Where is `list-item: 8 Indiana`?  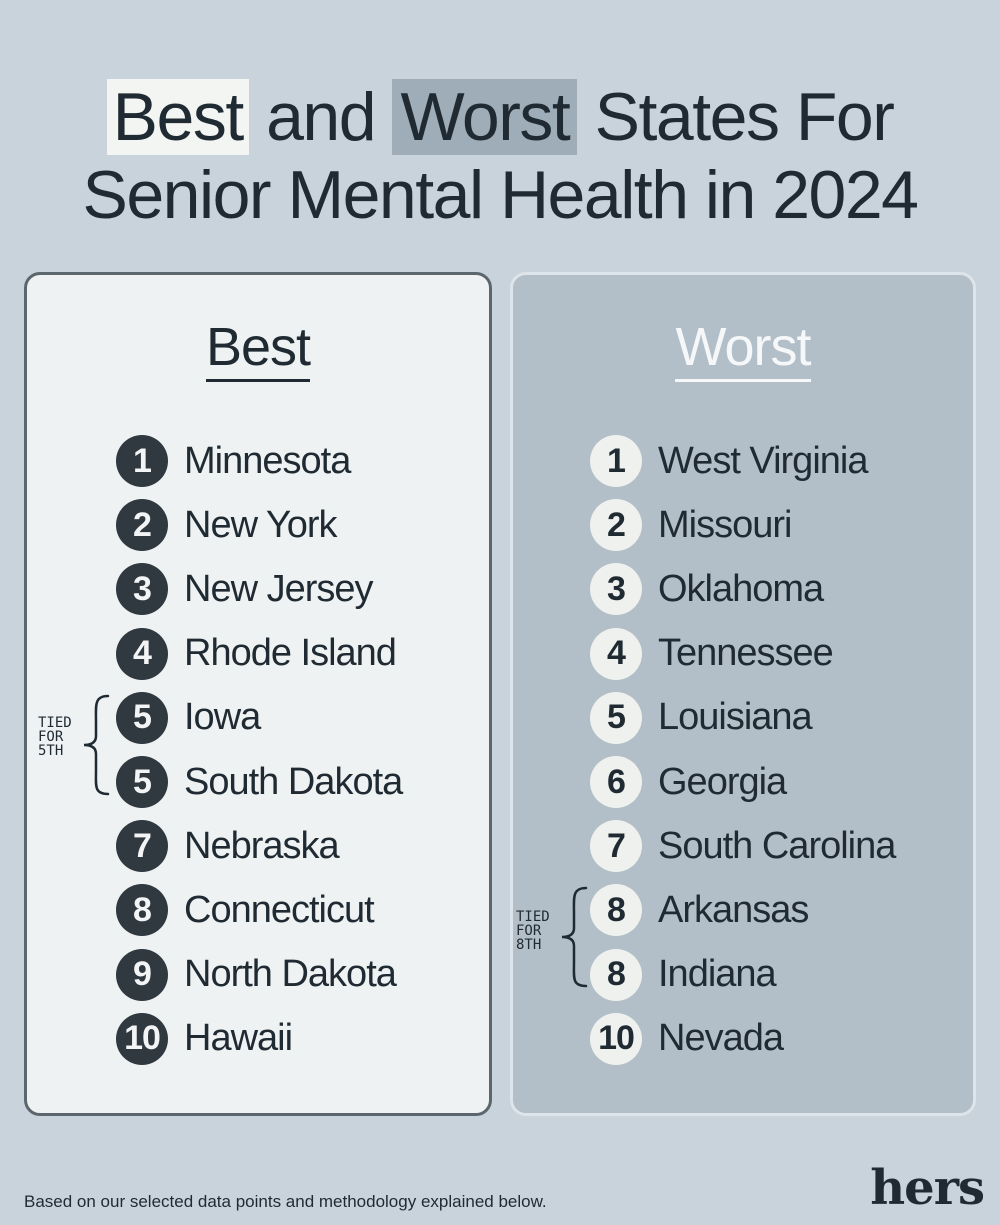
list-item: 8 Indiana is located at coordinates (683, 974).